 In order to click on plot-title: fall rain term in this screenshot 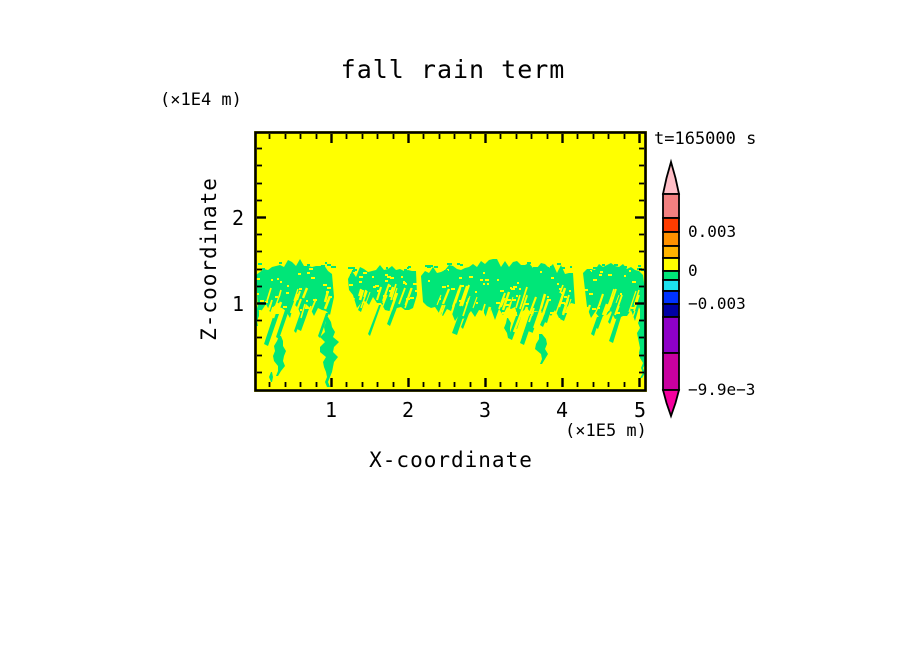, I will do `click(453, 69)`.